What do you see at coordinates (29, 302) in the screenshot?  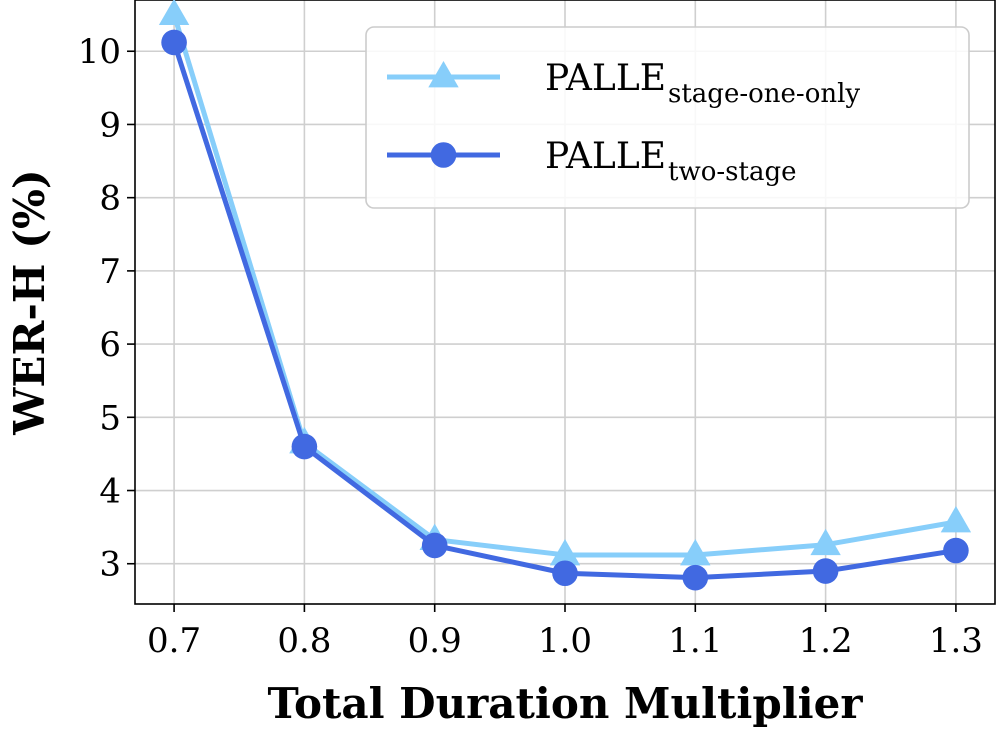 I see `y-axis-title: WER-H (%)` at bounding box center [29, 302].